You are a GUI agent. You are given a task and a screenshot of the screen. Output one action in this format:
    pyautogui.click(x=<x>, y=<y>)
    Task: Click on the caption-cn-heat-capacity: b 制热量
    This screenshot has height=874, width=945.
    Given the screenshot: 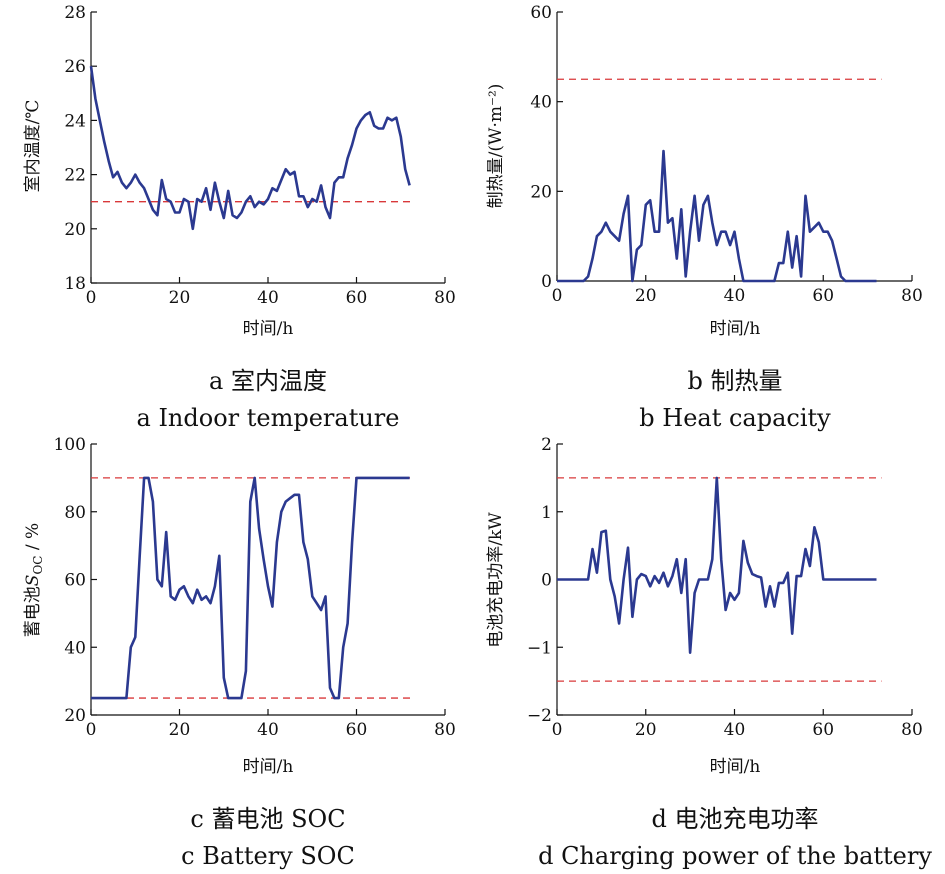 What is the action you would take?
    pyautogui.click(x=735, y=381)
    